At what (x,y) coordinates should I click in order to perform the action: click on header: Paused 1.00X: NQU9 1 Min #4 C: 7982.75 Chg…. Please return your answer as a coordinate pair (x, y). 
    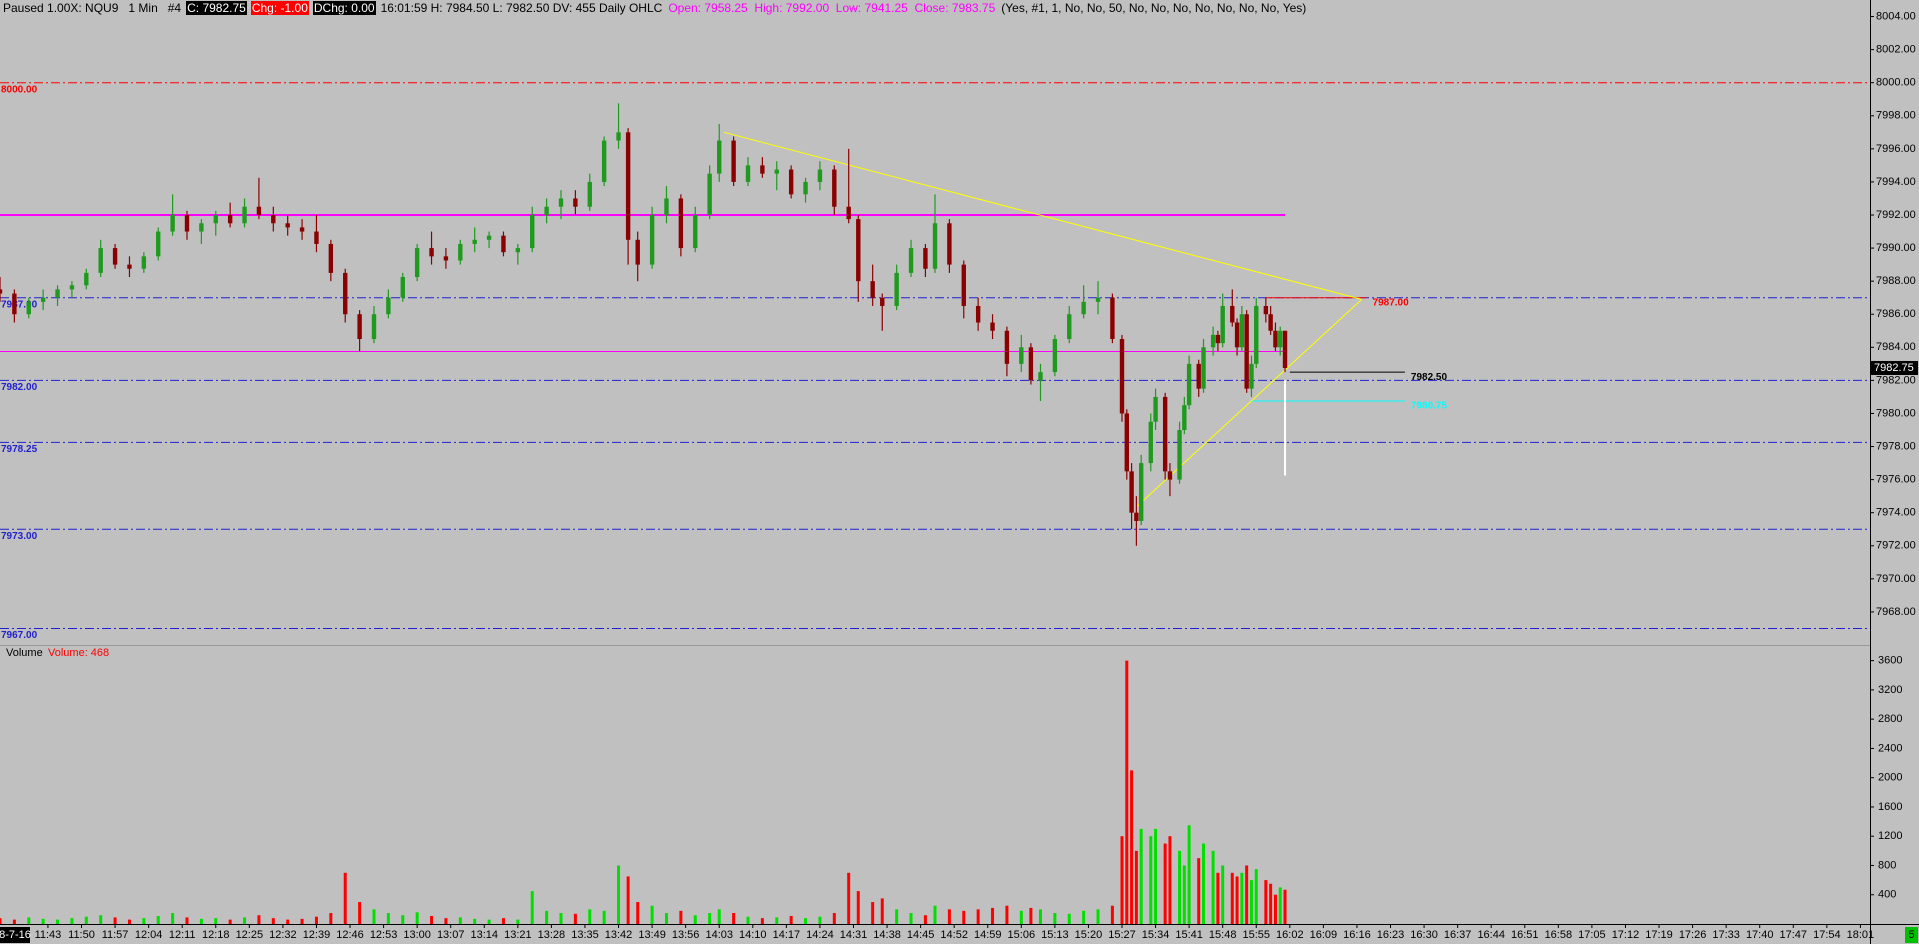
    Looking at the image, I should click on (656, 8).